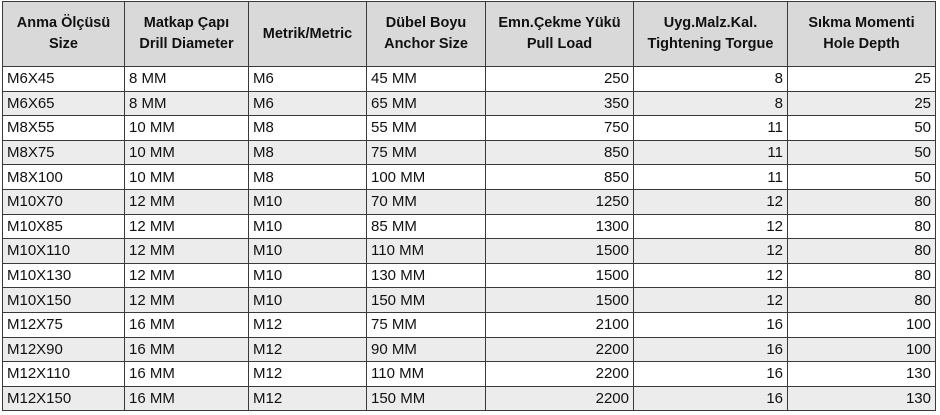 The height and width of the screenshot is (415, 940). What do you see at coordinates (469, 128) in the screenshot?
I see `table-row: M8X55 10 MM M8 55 MM 750 11 50` at bounding box center [469, 128].